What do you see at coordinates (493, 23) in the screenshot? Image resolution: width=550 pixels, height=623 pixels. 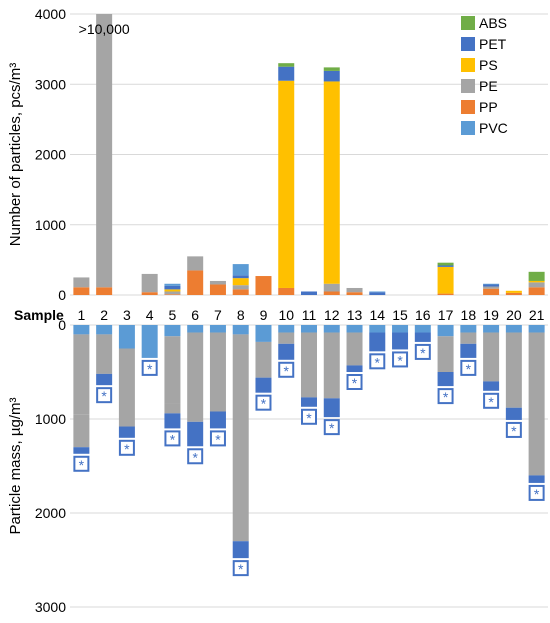 I see `legend-label: ABS` at bounding box center [493, 23].